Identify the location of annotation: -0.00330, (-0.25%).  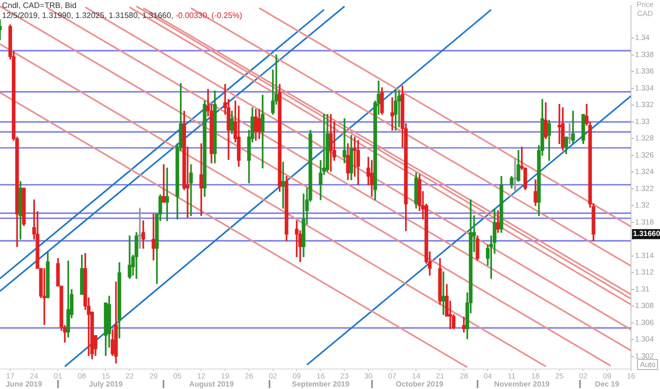
(209, 15).